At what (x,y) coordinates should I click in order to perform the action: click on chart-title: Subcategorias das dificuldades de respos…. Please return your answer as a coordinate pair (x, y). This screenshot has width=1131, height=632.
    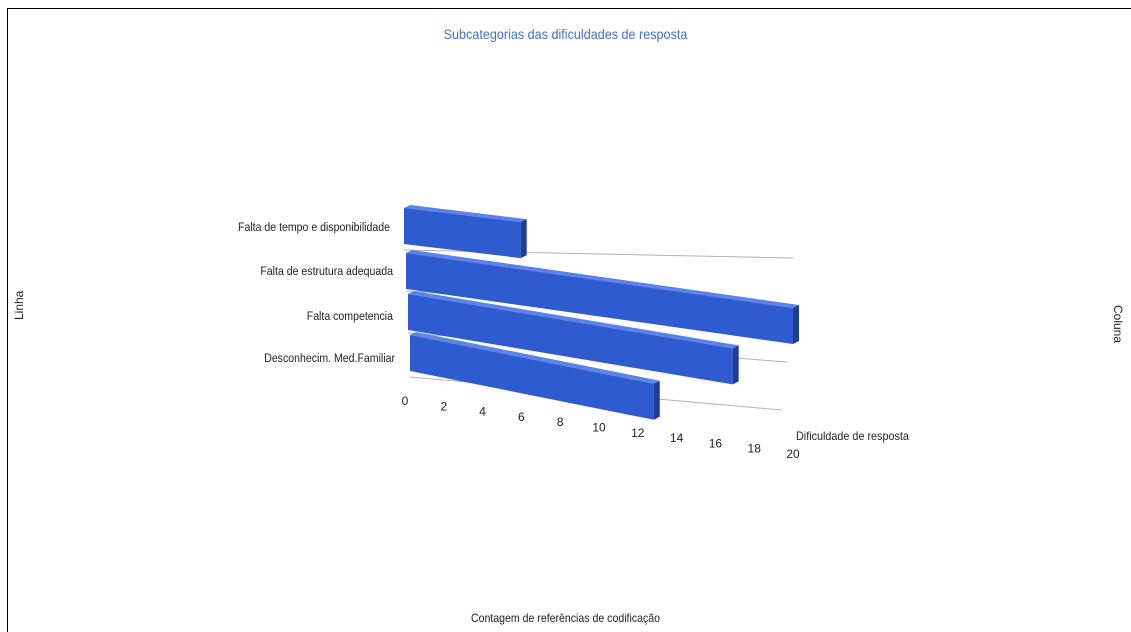
    Looking at the image, I should click on (565, 34).